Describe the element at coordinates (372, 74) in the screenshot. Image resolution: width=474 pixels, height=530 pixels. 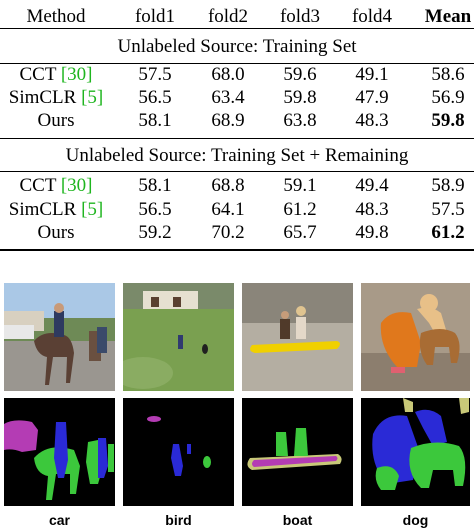
I see `fold4-value: 49.1` at that location.